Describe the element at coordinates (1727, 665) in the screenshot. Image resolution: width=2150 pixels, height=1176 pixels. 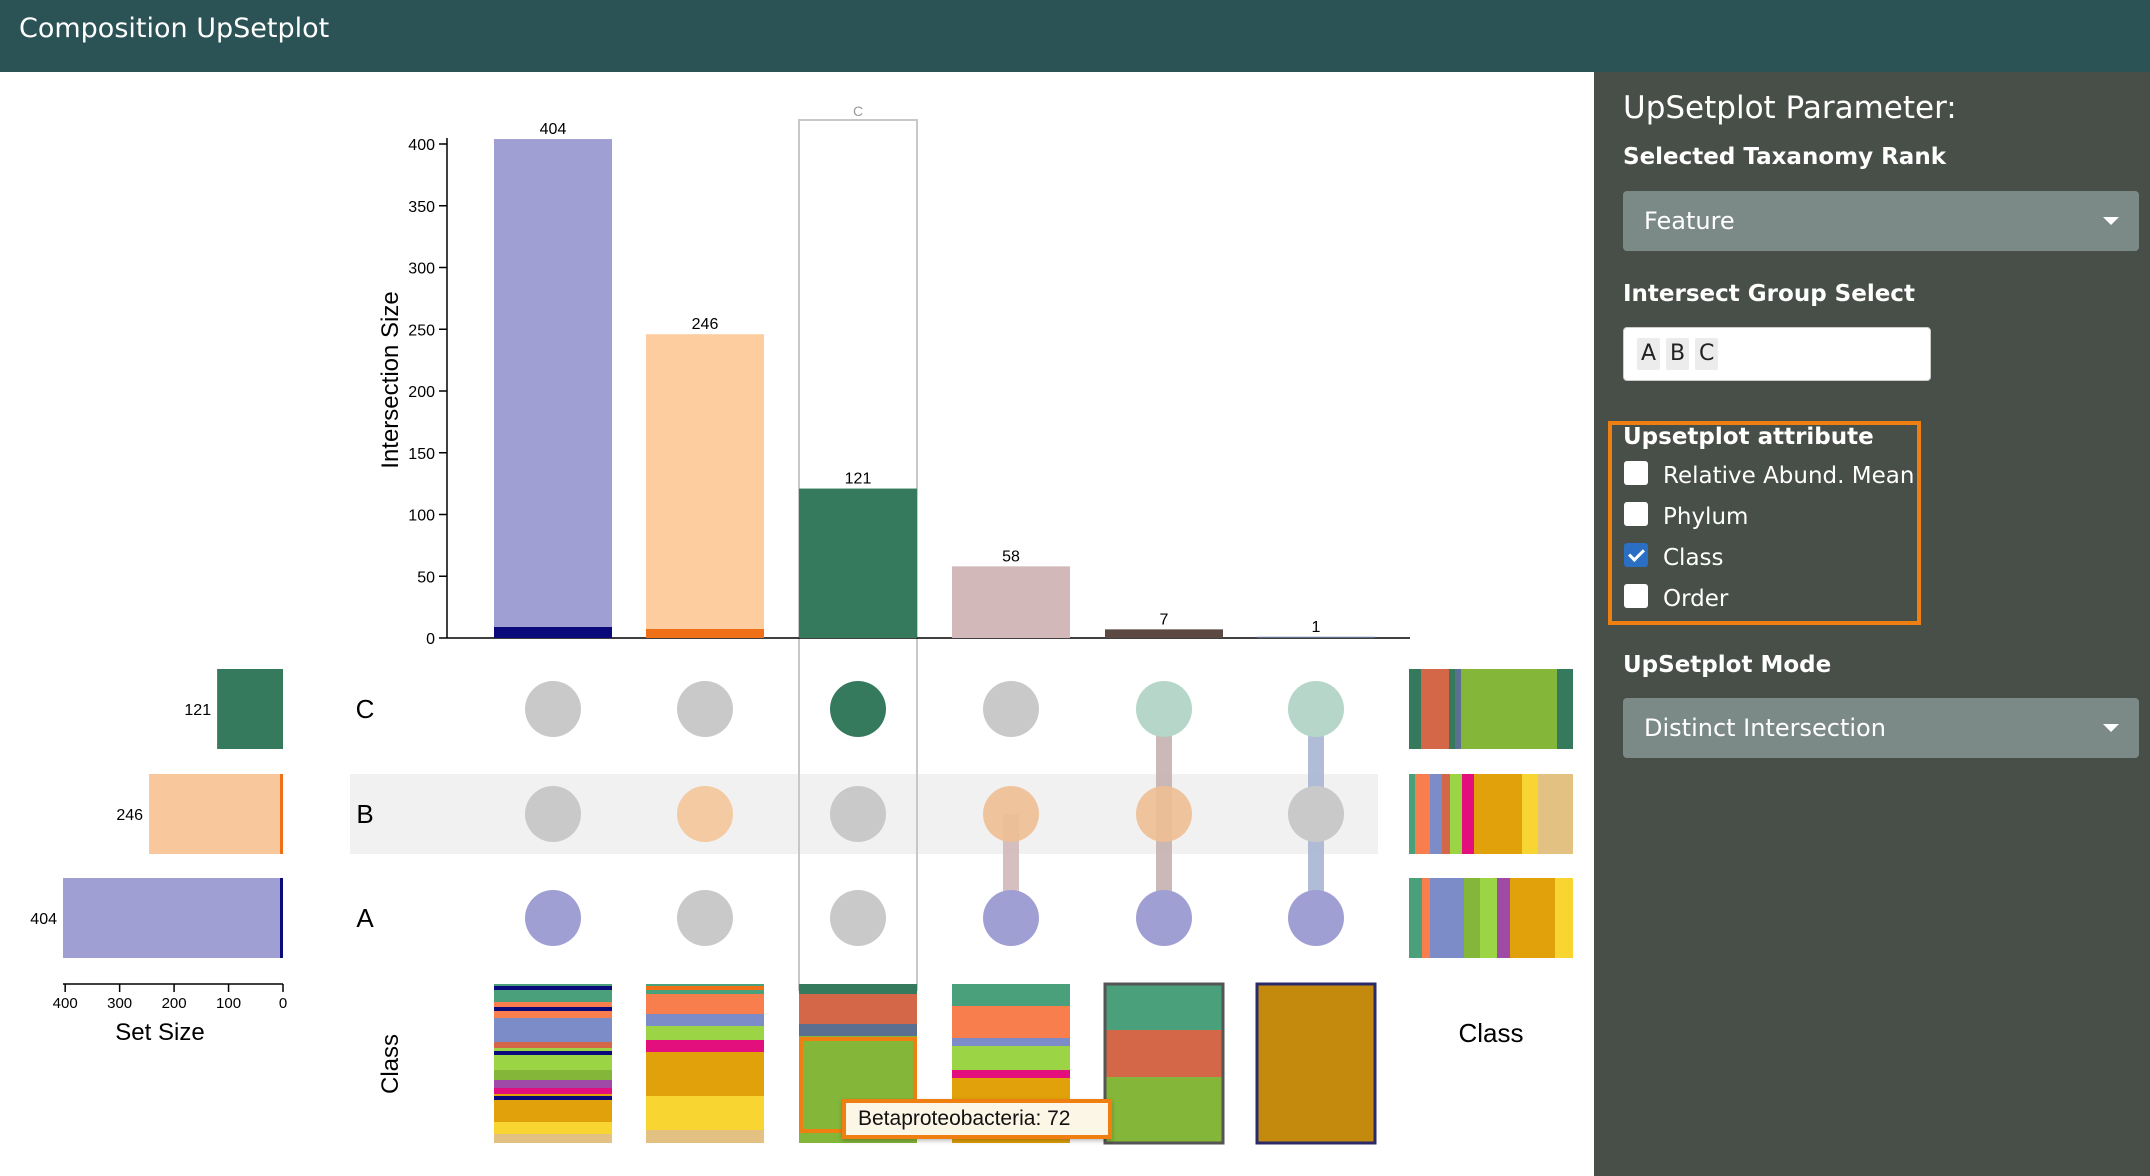
I see `mode-label: UpSetplot Mode` at that location.